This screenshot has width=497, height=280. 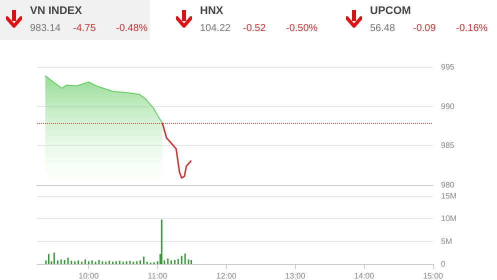 I want to click on text: -0.50%, so click(x=302, y=28).